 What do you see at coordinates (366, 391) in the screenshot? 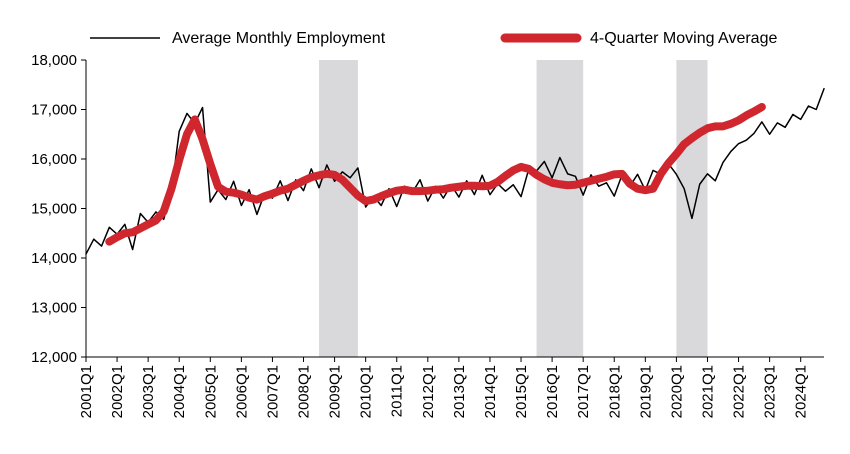
I see `x-tick-label: 2010Q1` at bounding box center [366, 391].